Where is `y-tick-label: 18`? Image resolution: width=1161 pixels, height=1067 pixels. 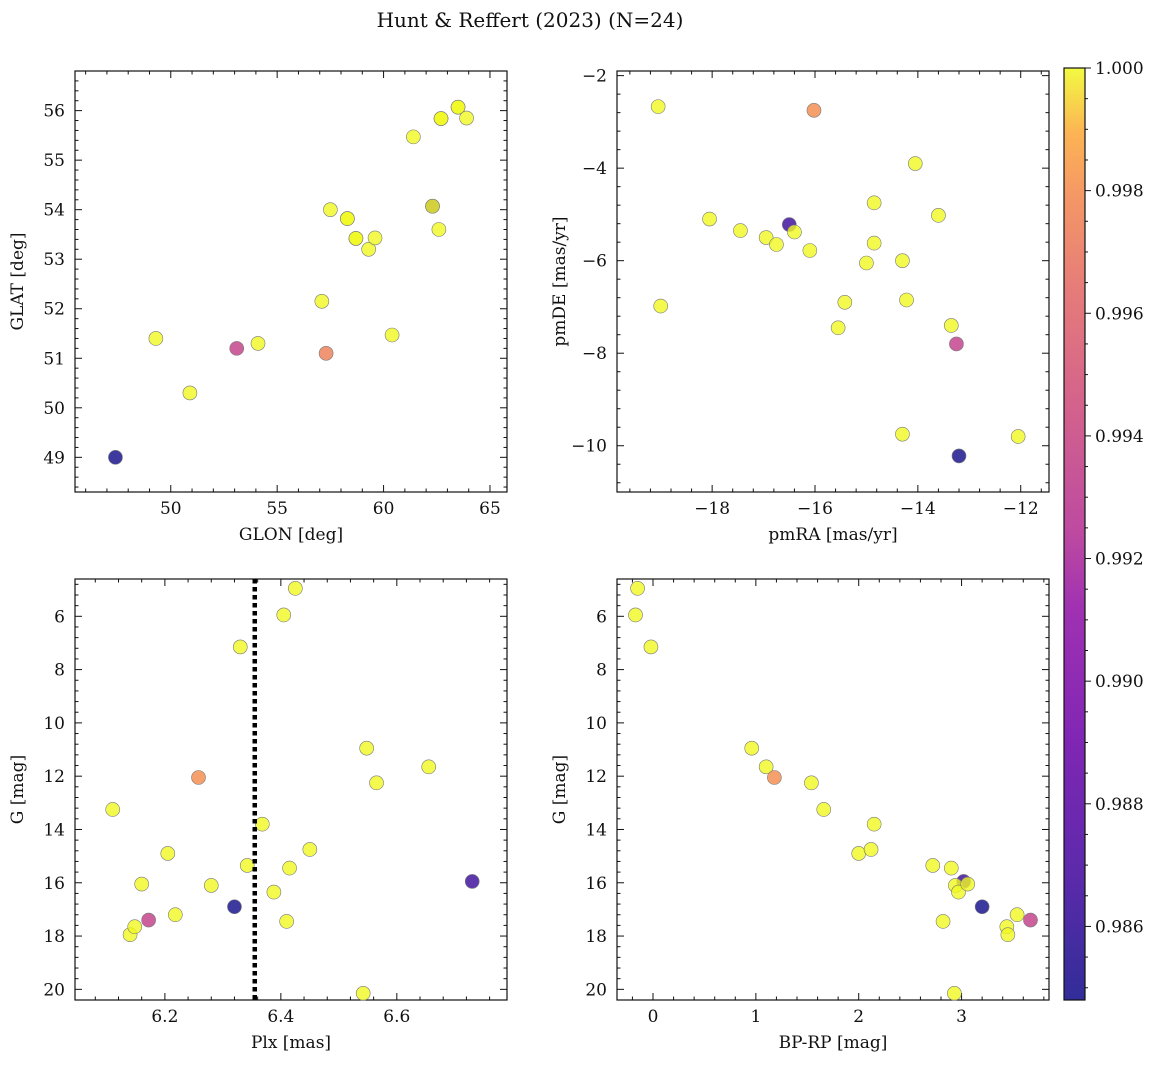 y-tick-label: 18 is located at coordinates (596, 937).